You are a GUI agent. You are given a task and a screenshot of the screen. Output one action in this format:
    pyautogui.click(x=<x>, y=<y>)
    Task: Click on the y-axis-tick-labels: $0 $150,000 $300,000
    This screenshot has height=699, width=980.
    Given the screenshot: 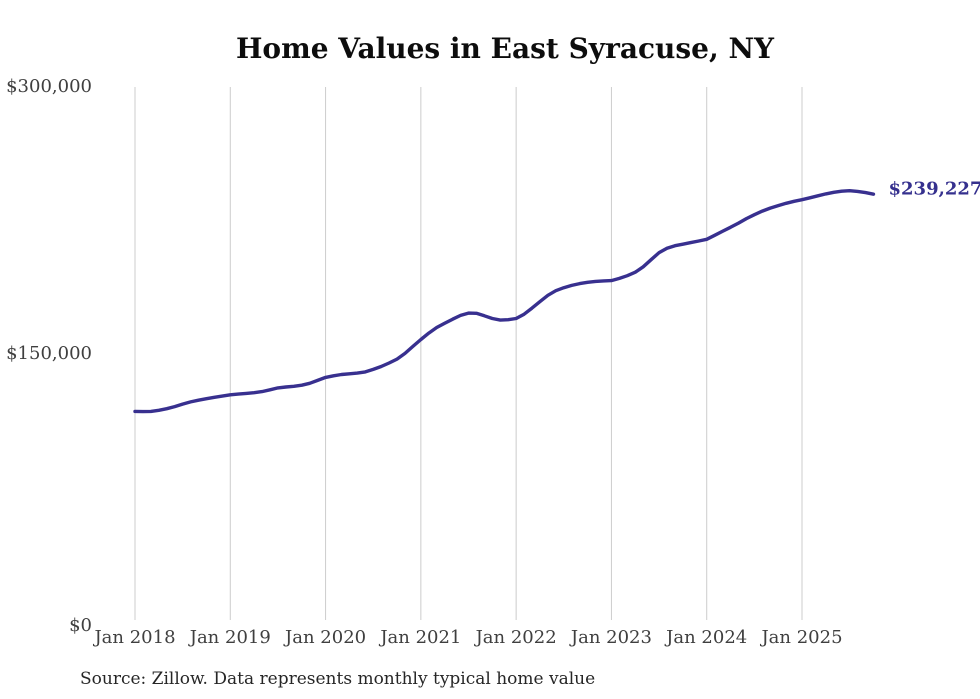 What is the action you would take?
    pyautogui.click(x=49, y=356)
    